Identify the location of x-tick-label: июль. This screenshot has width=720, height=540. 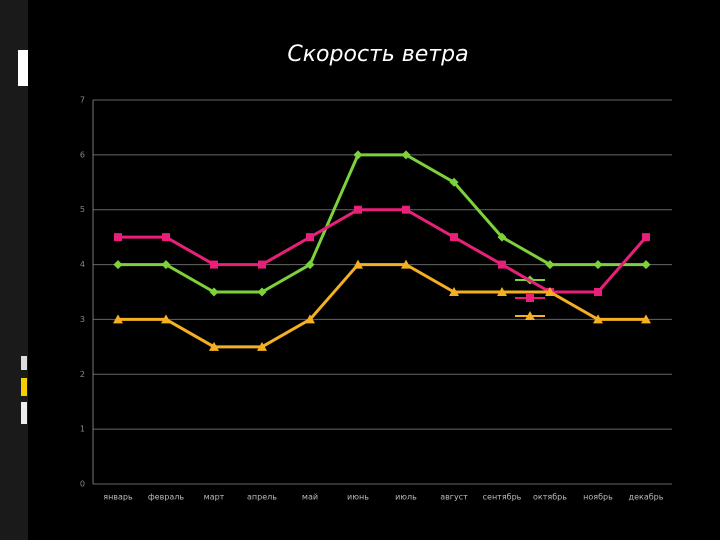
(406, 497).